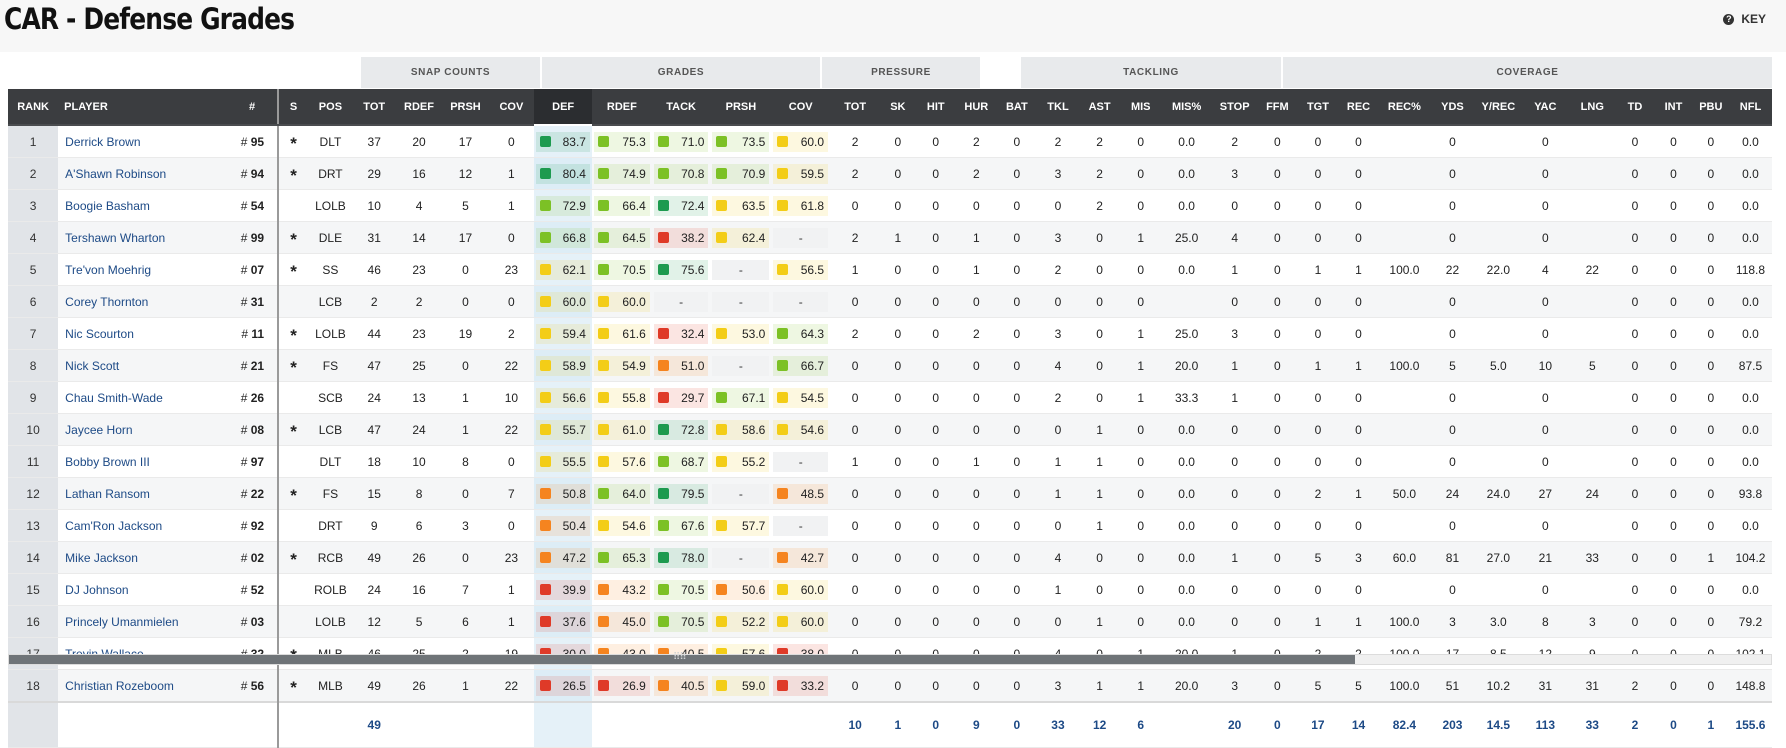 The height and width of the screenshot is (748, 1786). Describe the element at coordinates (1140, 107) in the screenshot. I see `col-header: MIS` at that location.